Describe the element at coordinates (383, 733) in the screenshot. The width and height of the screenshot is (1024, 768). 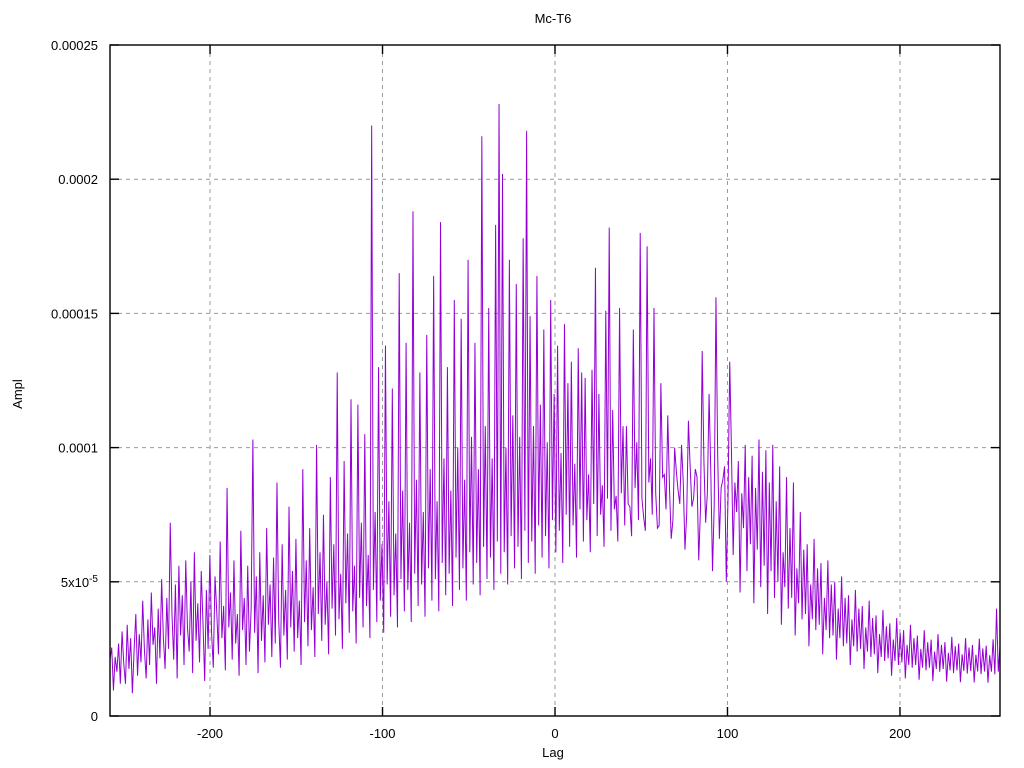
I see `x-tick-label: -100` at that location.